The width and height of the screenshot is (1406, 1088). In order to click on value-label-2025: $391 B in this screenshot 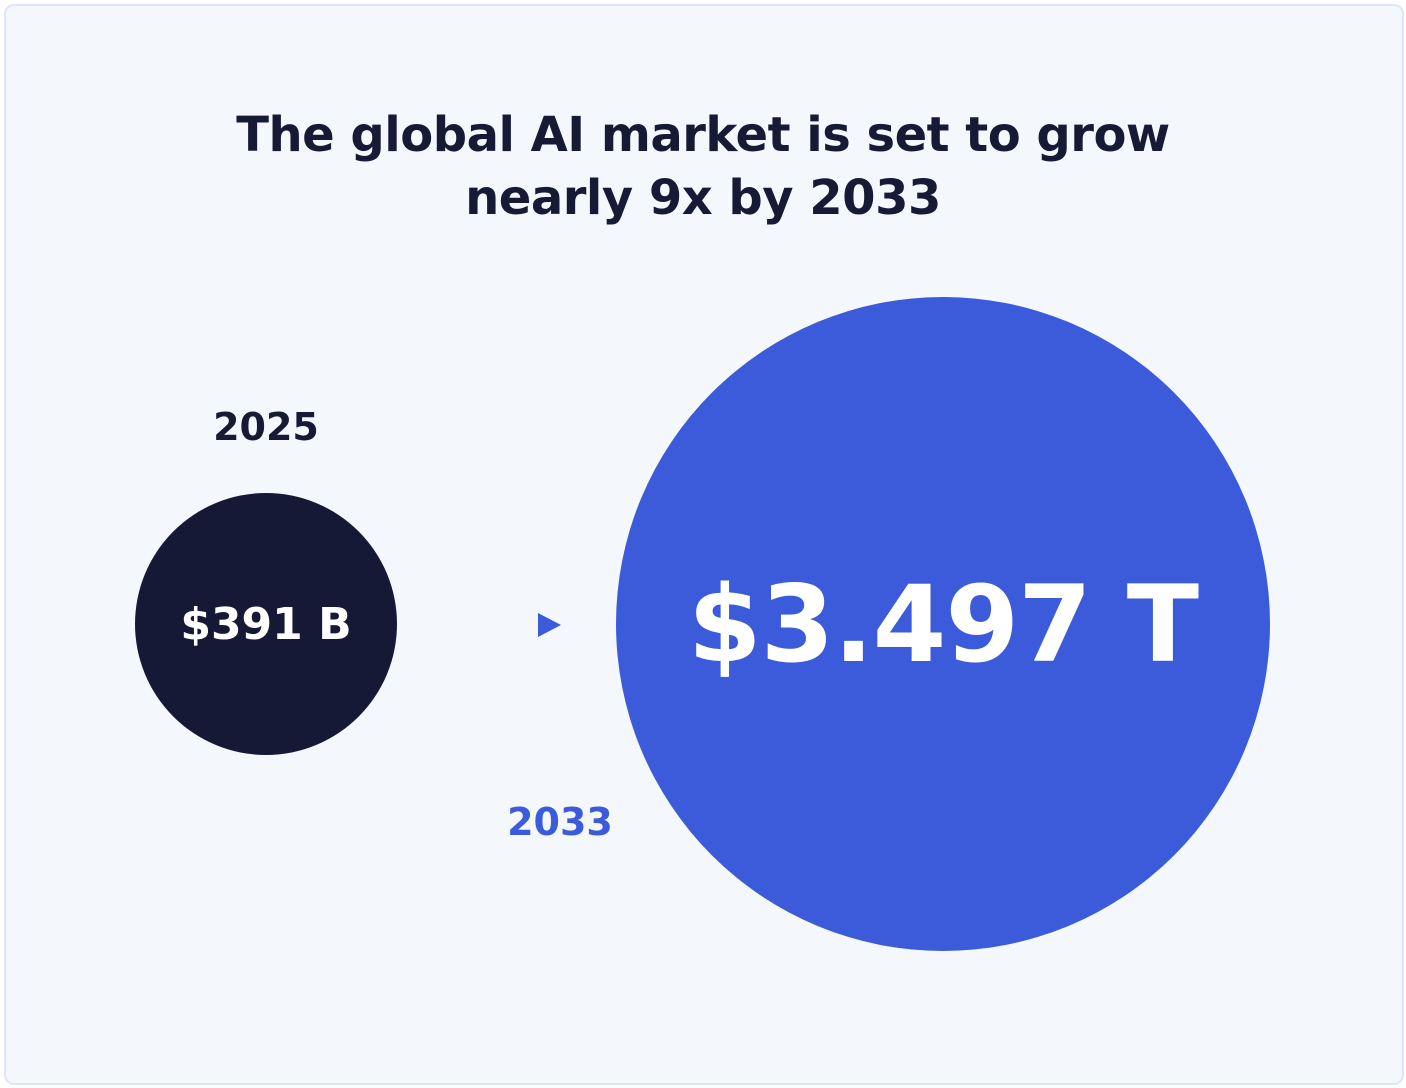, I will do `click(266, 624)`.